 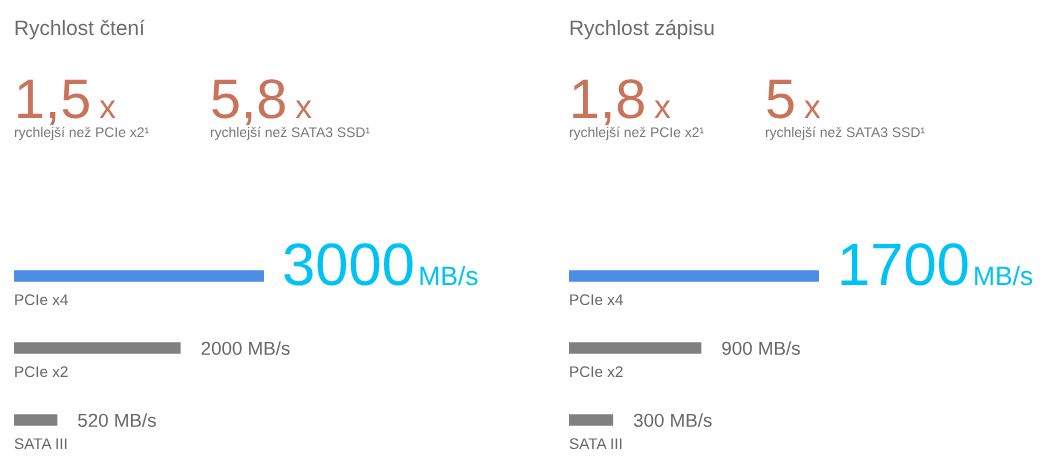 I want to click on text: 5 x, so click(x=794, y=99).